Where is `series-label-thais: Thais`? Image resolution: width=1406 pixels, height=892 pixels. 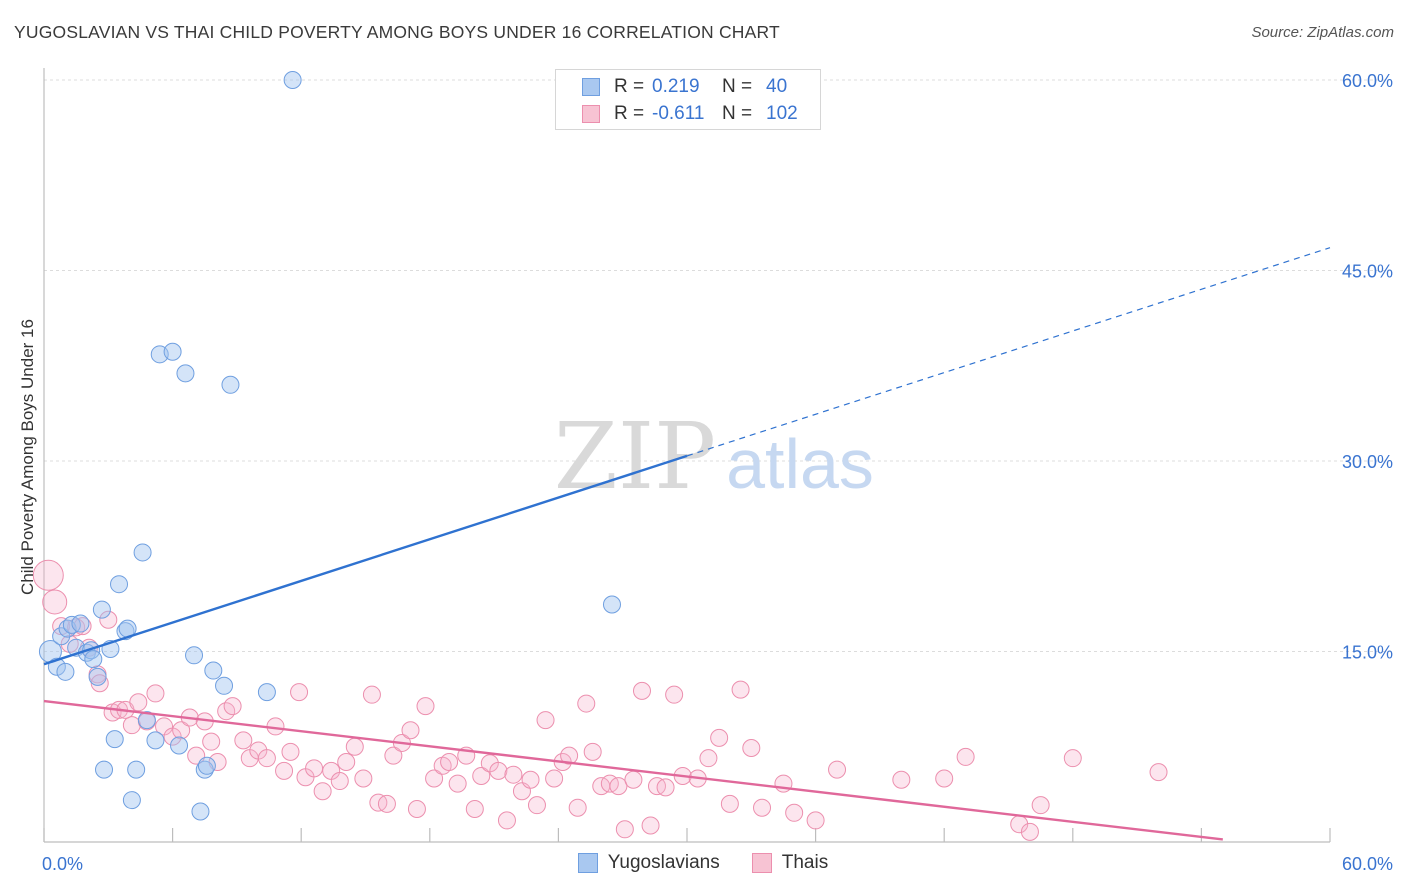
series-label-thais: Thais is located at coordinates (805, 862).